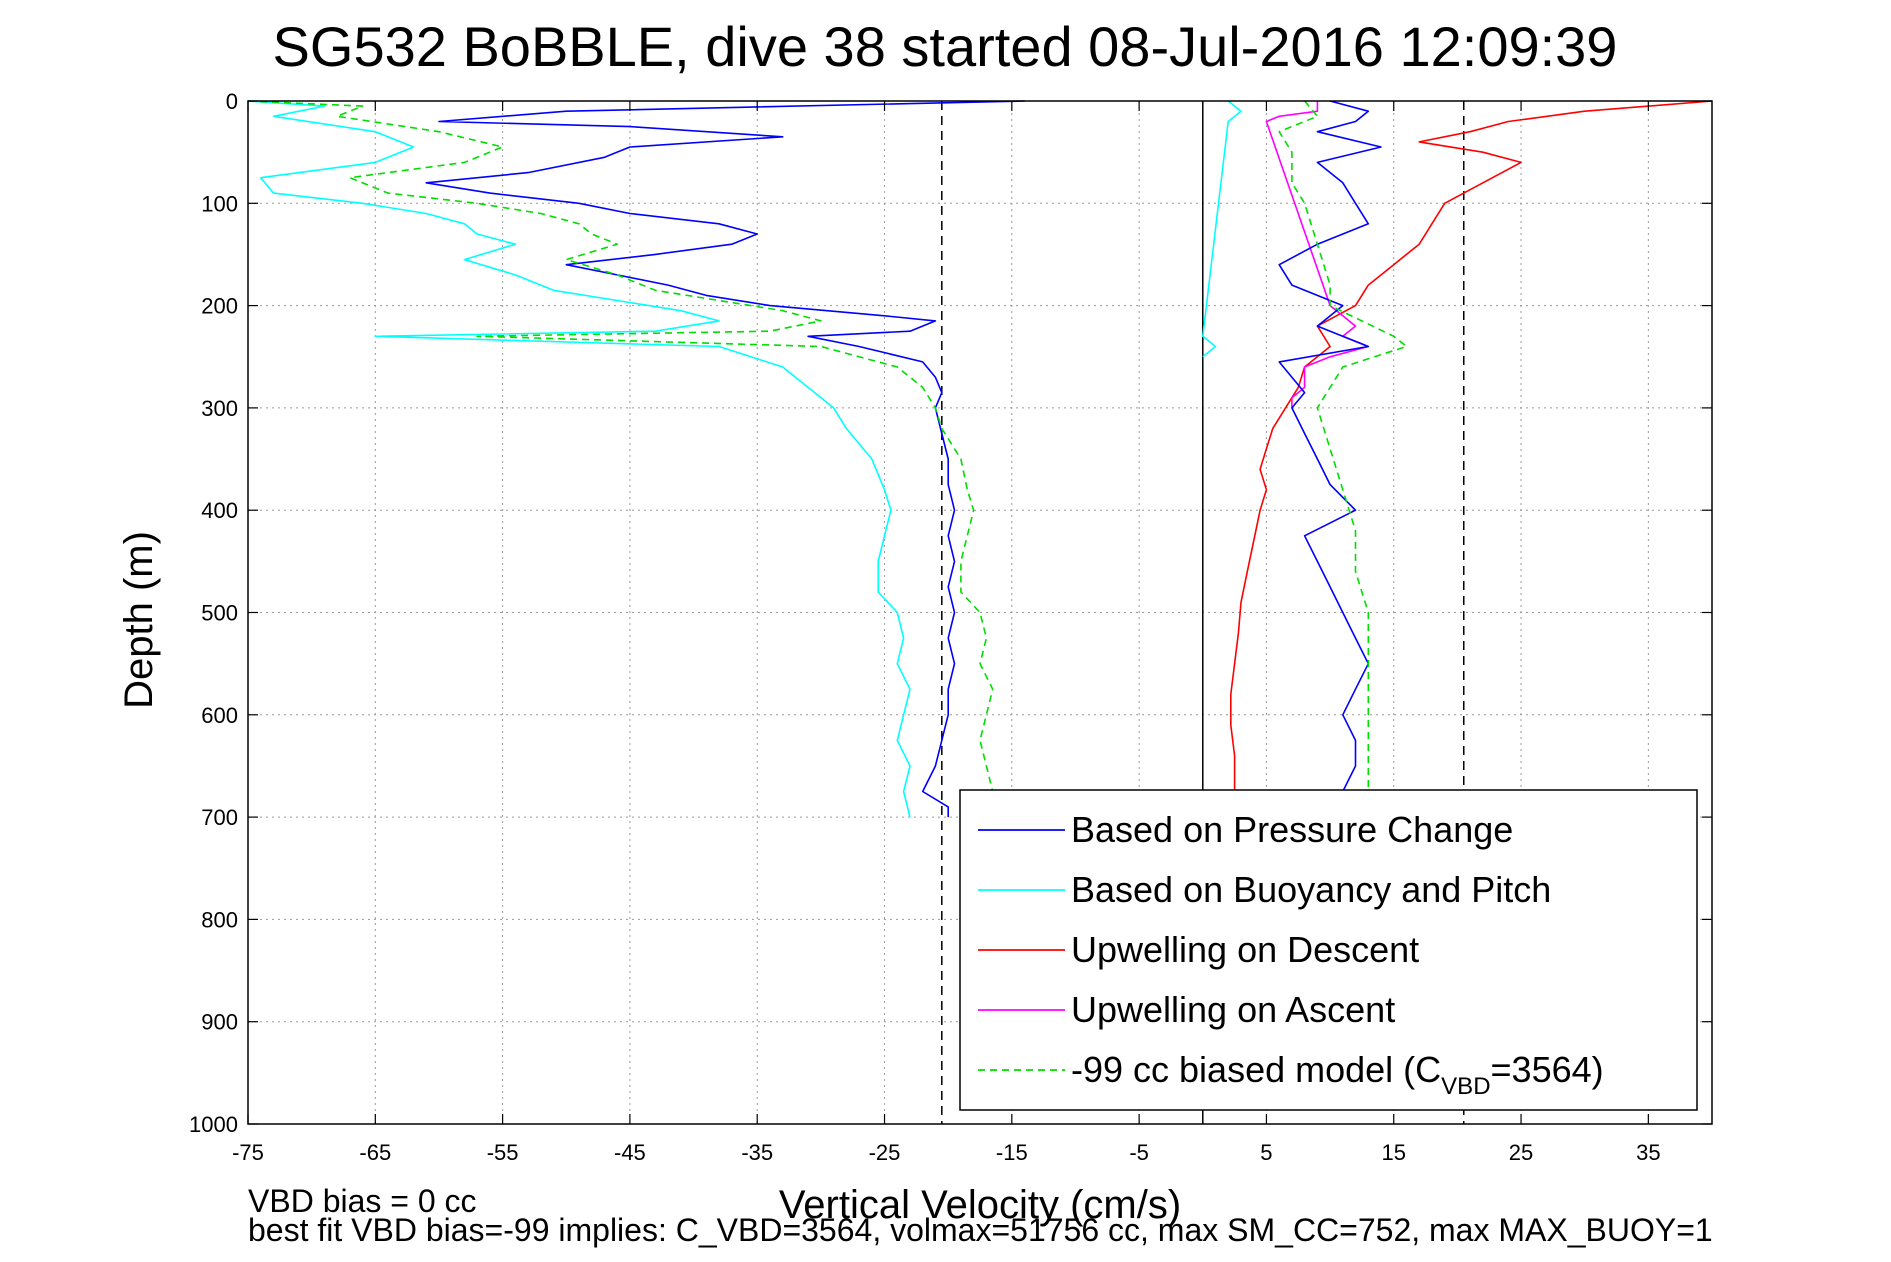 Image resolution: width=1891 pixels, height=1262 pixels. What do you see at coordinates (757, 1152) in the screenshot?
I see `x-tick-label: -35` at bounding box center [757, 1152].